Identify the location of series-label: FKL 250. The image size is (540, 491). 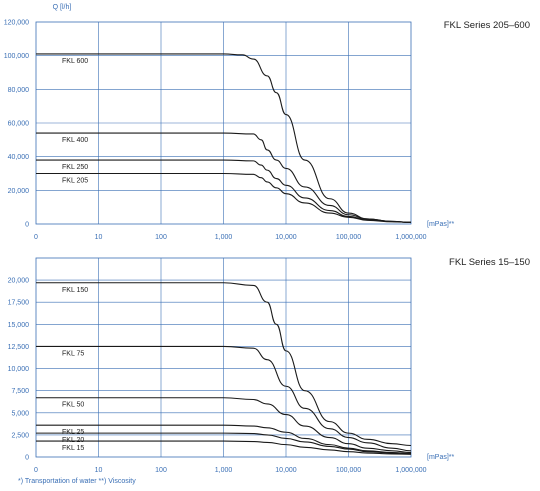
(75, 167).